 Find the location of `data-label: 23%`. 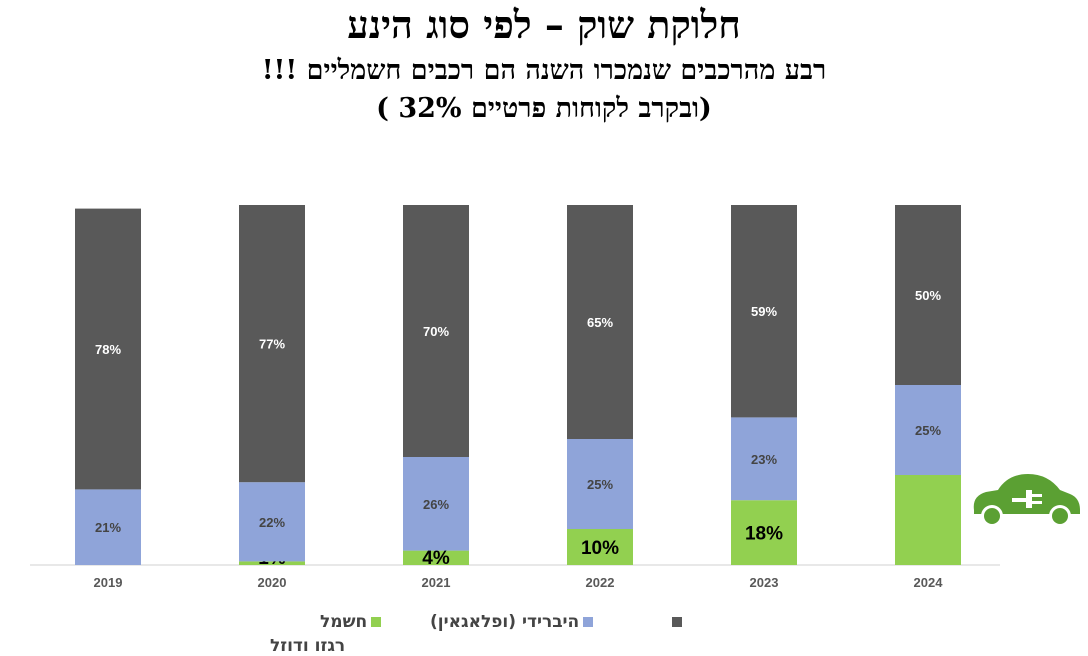

data-label: 23% is located at coordinates (764, 459).